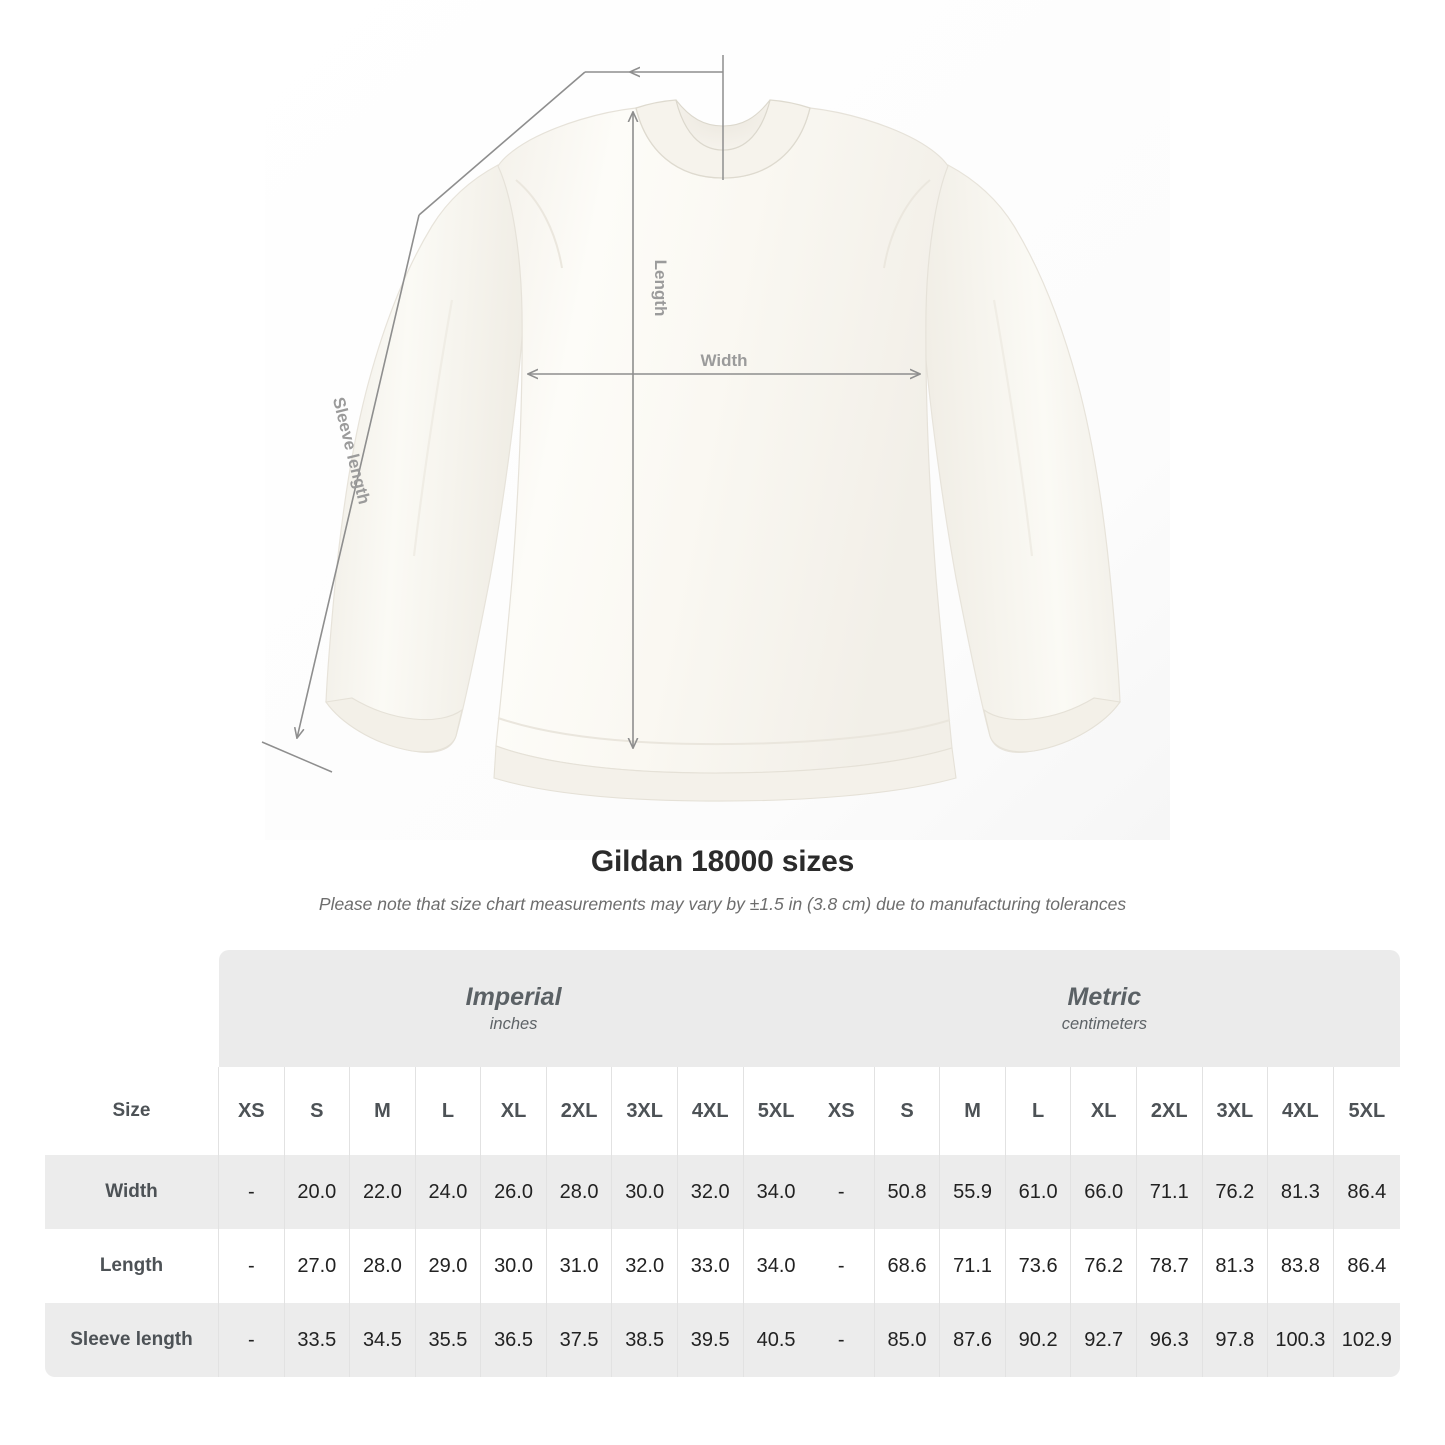 This screenshot has width=1445, height=1445. Describe the element at coordinates (132, 1192) in the screenshot. I see `row-label-width: Width` at that location.